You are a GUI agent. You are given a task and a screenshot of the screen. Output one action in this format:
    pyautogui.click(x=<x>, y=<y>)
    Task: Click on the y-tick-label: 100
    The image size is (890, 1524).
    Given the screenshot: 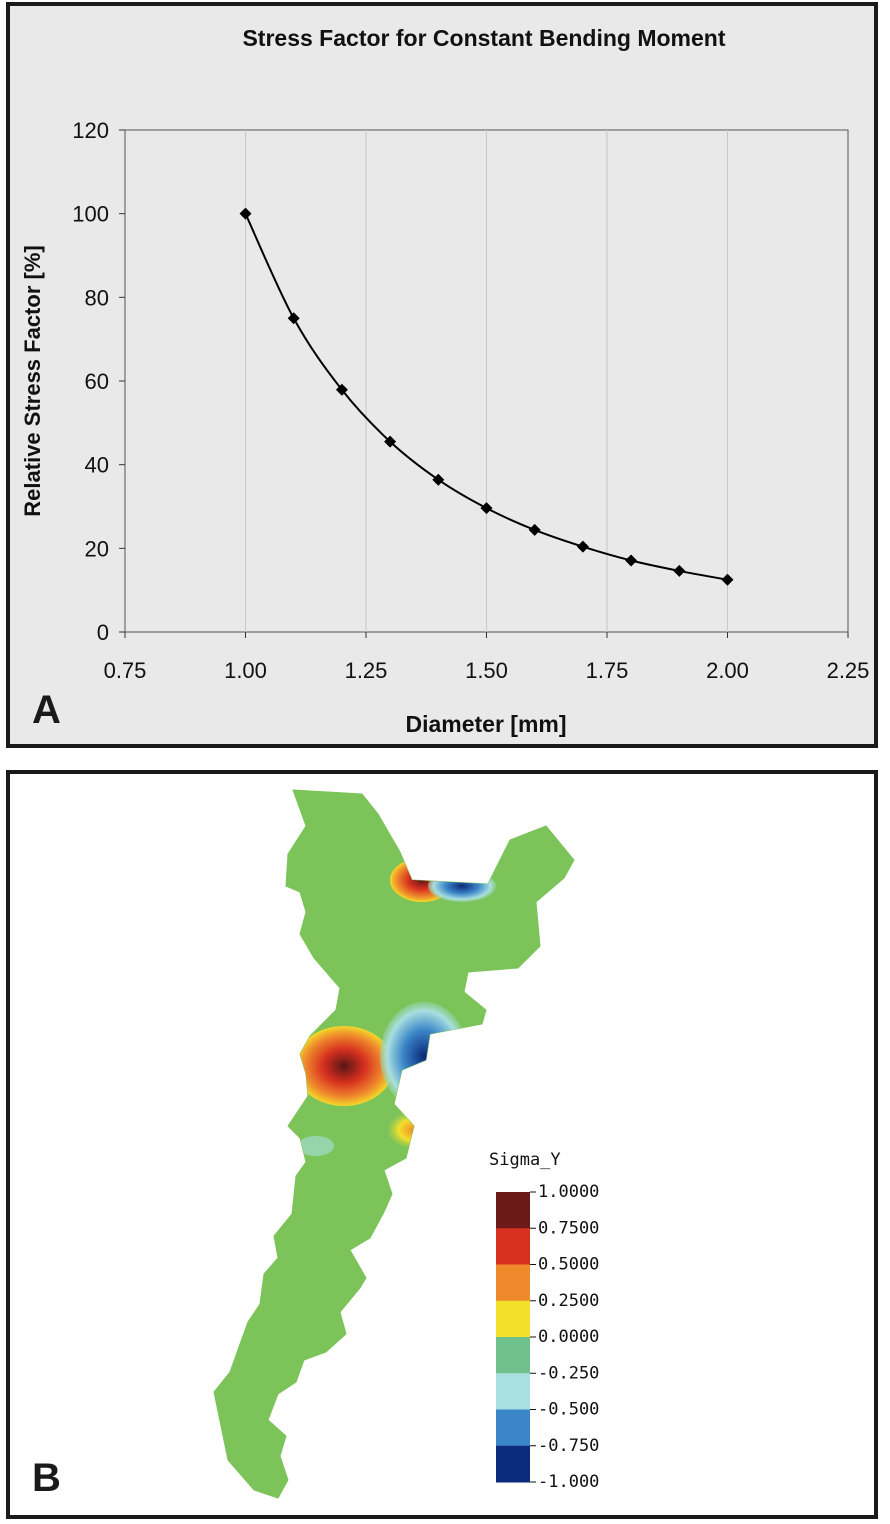 What is the action you would take?
    pyautogui.click(x=90, y=214)
    